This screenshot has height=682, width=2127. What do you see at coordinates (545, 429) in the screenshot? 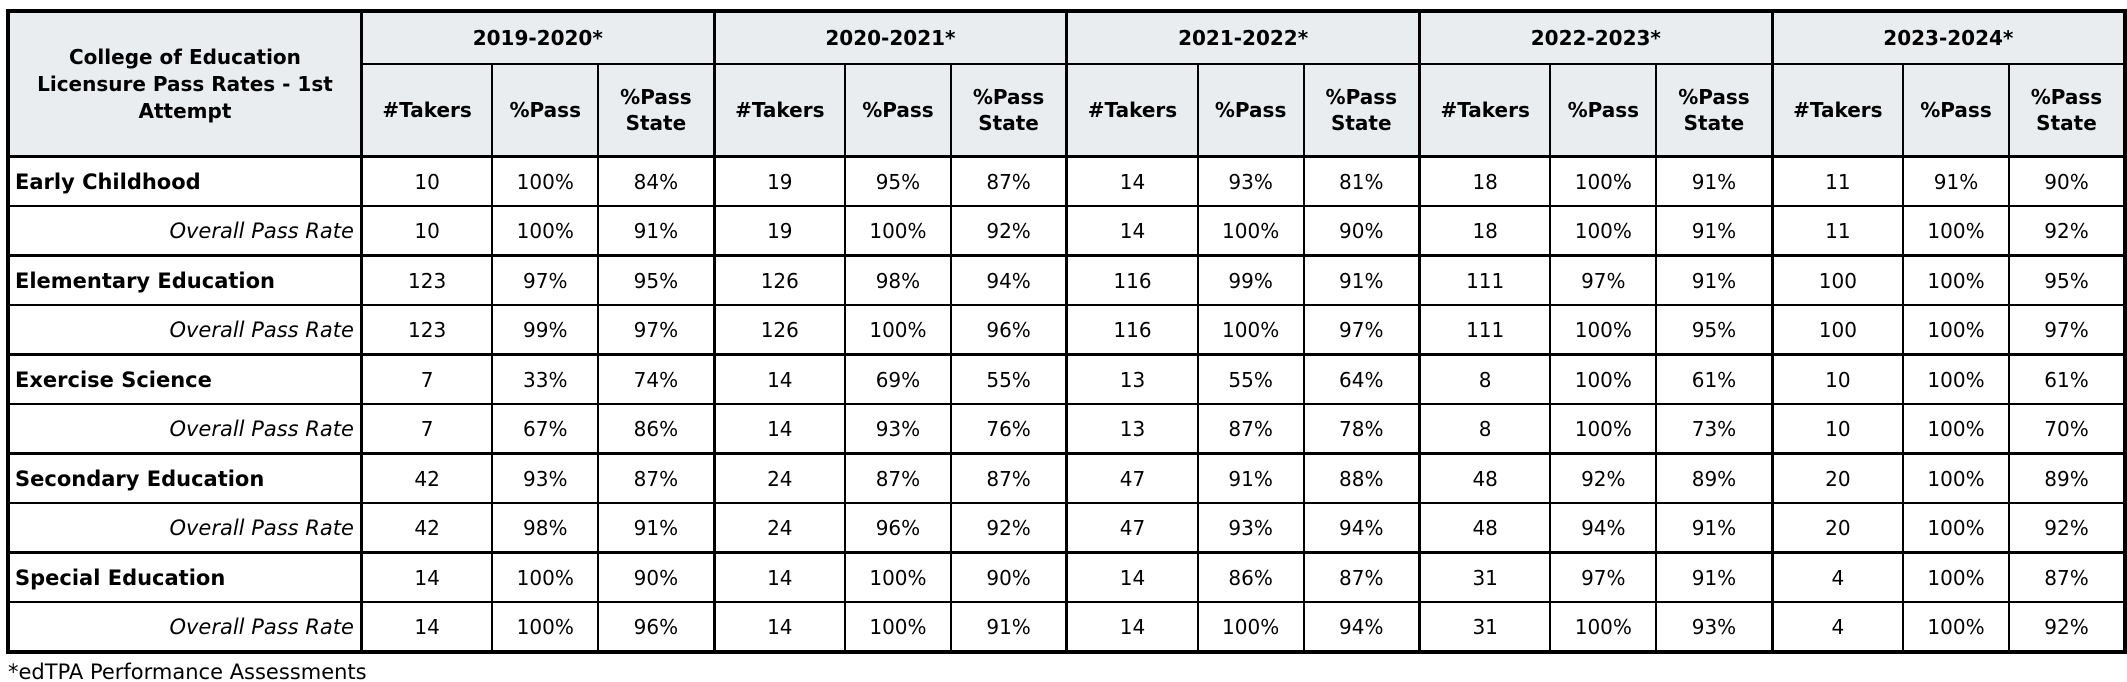
I see `value-cell: 67%` at bounding box center [545, 429].